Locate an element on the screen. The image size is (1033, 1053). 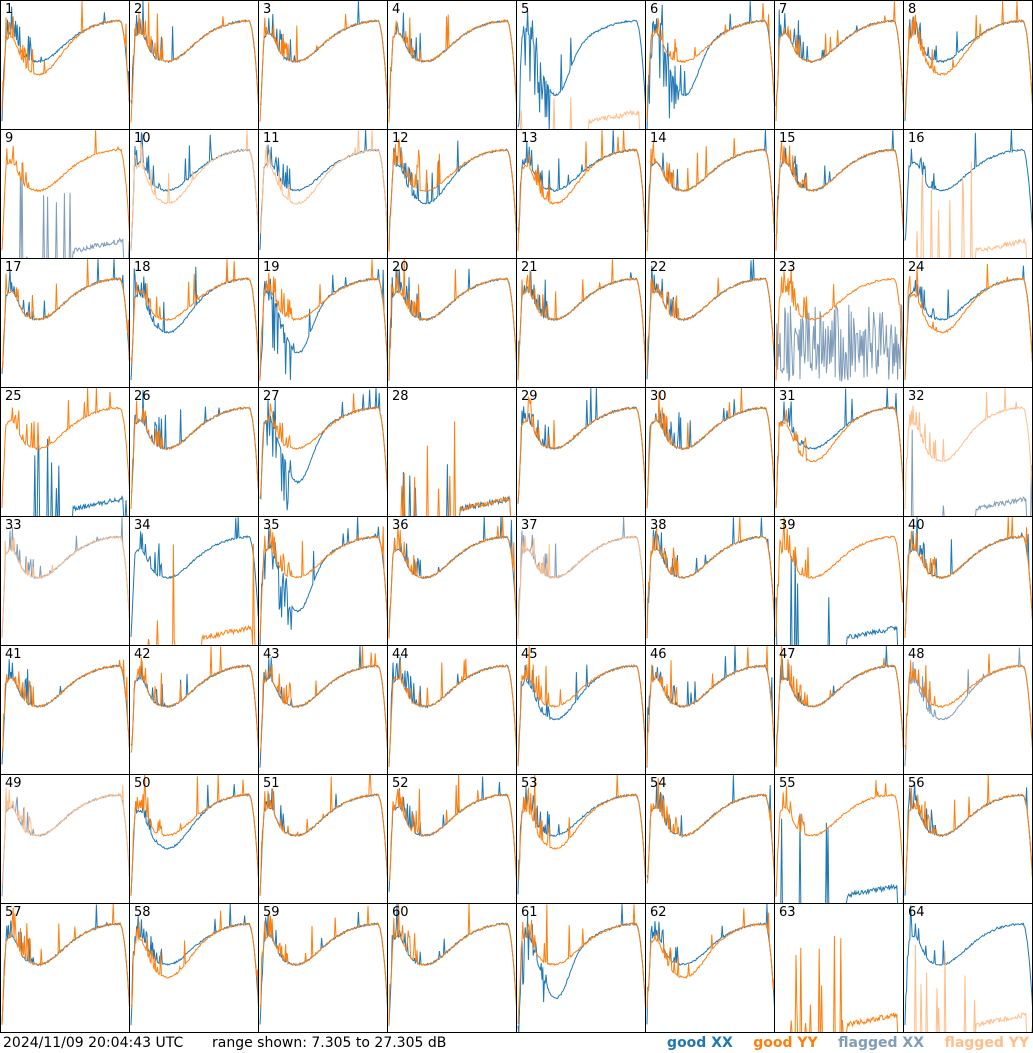
panel-label: 53 is located at coordinates (529, 783).